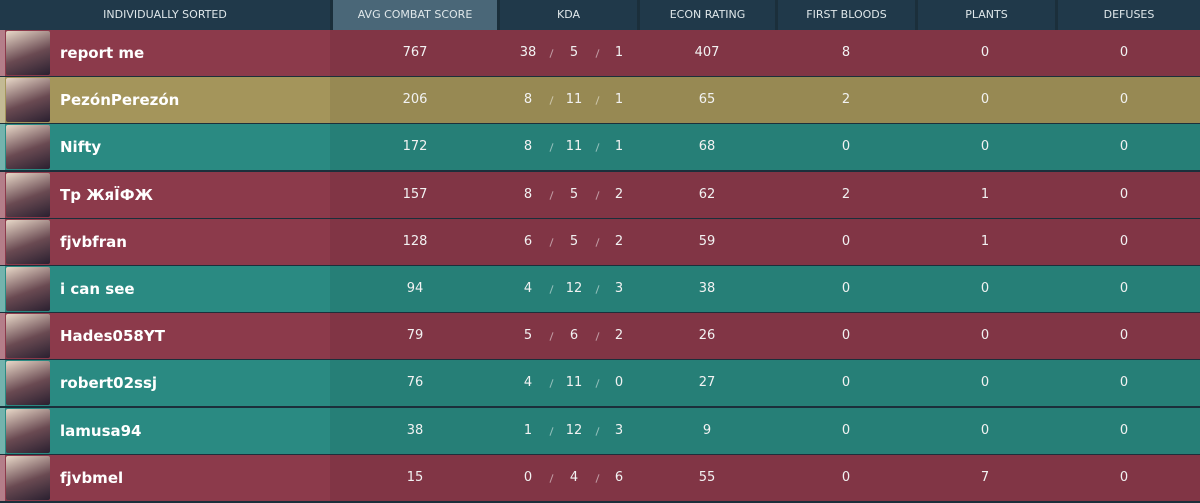 The height and width of the screenshot is (503, 1200). Describe the element at coordinates (415, 430) in the screenshot. I see `stat-acs: 38` at that location.